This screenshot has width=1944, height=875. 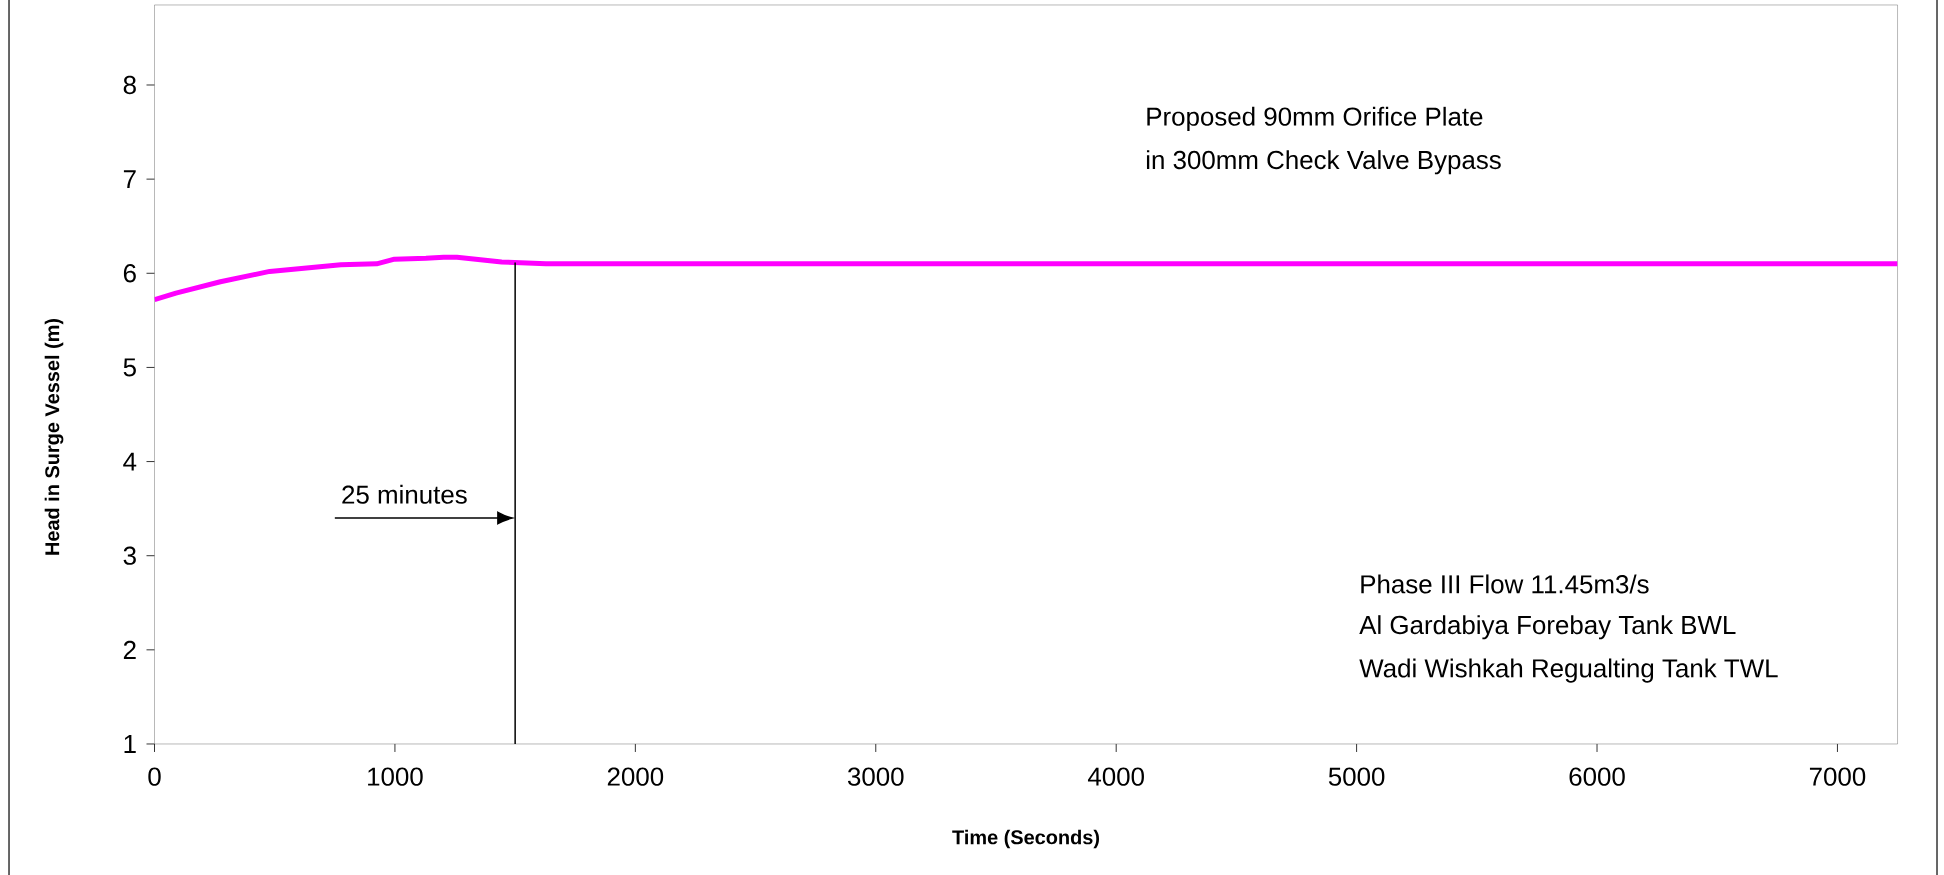 What do you see at coordinates (129, 555) in the screenshot?
I see `y-tick-label: 3` at bounding box center [129, 555].